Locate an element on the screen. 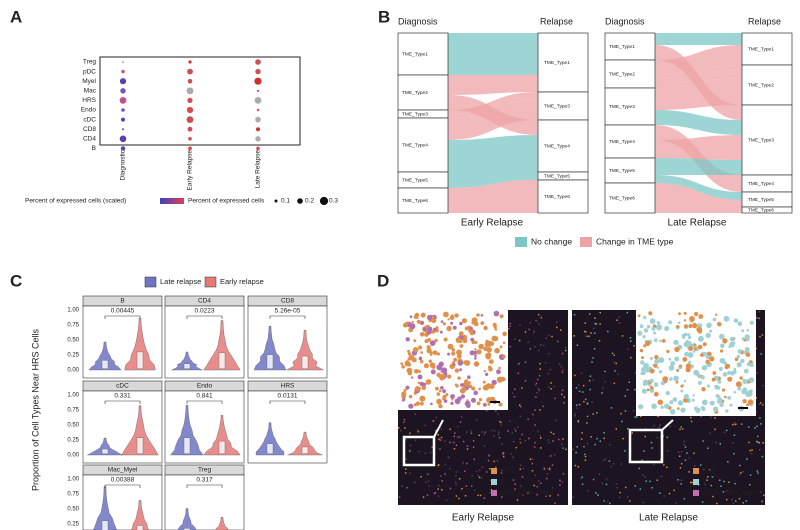  label: Early relapse is located at coordinates (242, 281).